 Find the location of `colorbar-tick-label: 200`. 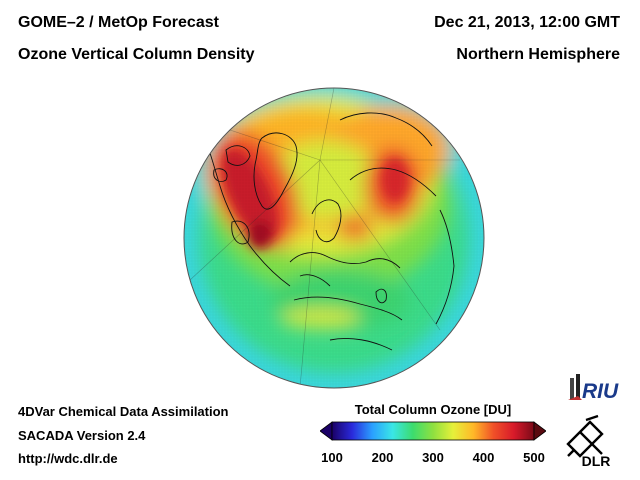

colorbar-tick-label: 200 is located at coordinates (382, 457).